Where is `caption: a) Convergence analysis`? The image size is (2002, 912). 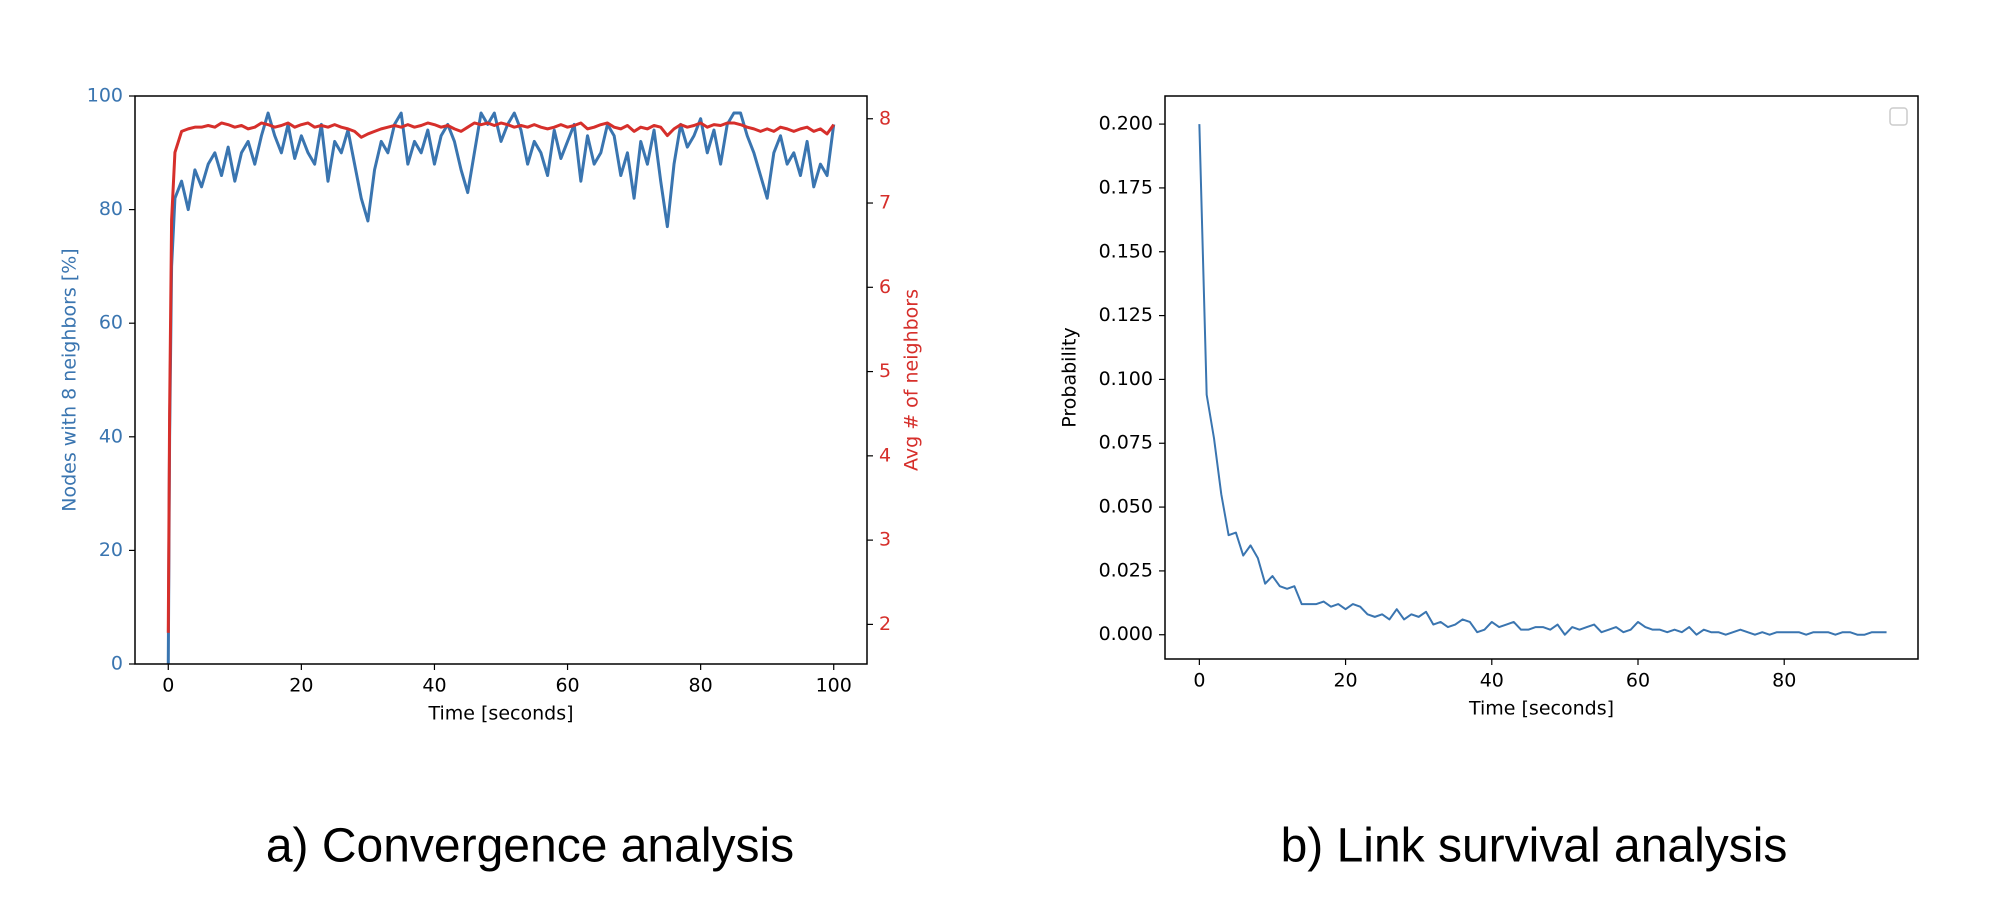 caption: a) Convergence analysis is located at coordinates (530, 846).